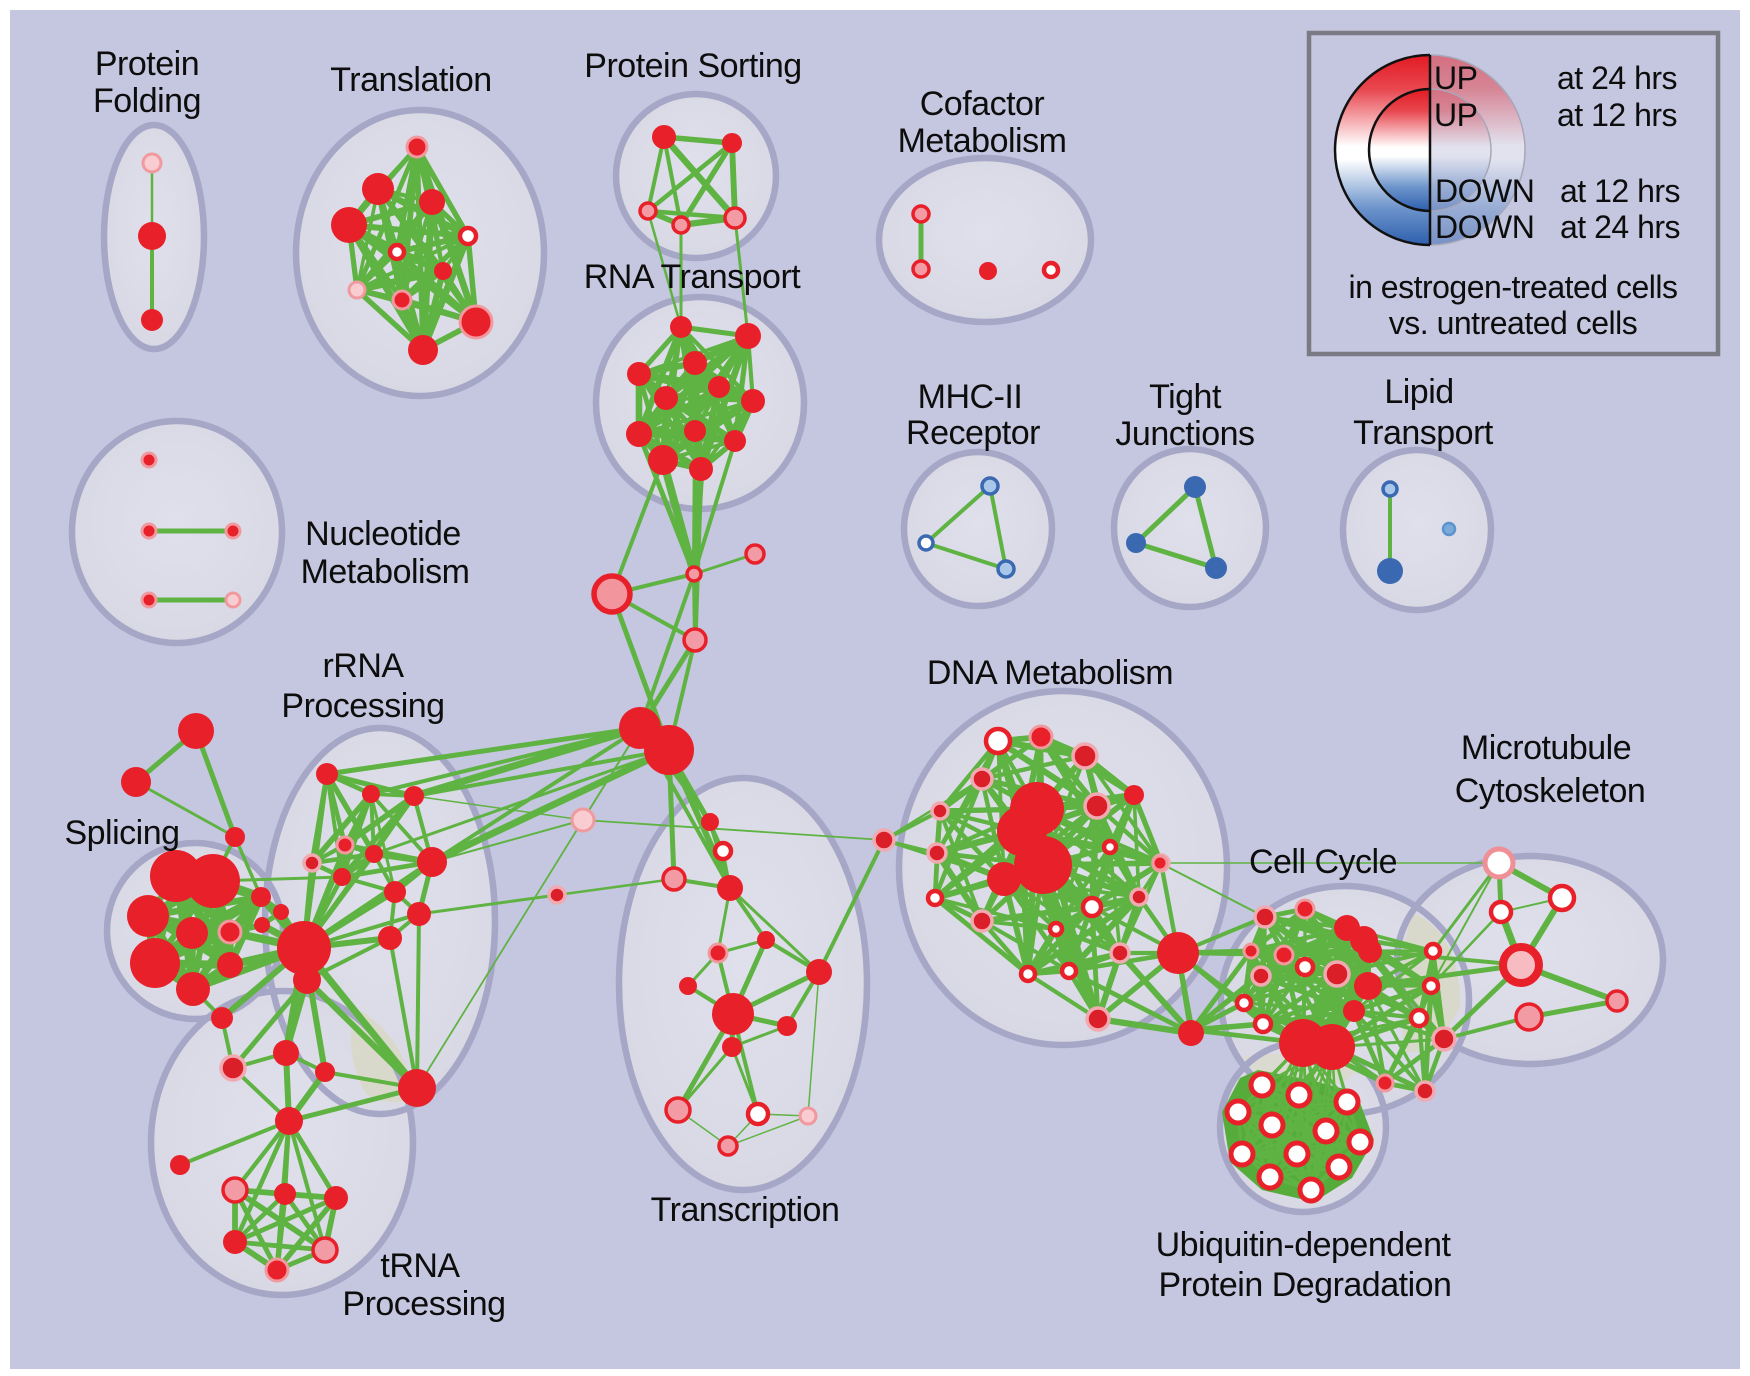 This screenshot has width=1750, height=1376. I want to click on svg-text: Cytoskeleton, so click(1550, 791).